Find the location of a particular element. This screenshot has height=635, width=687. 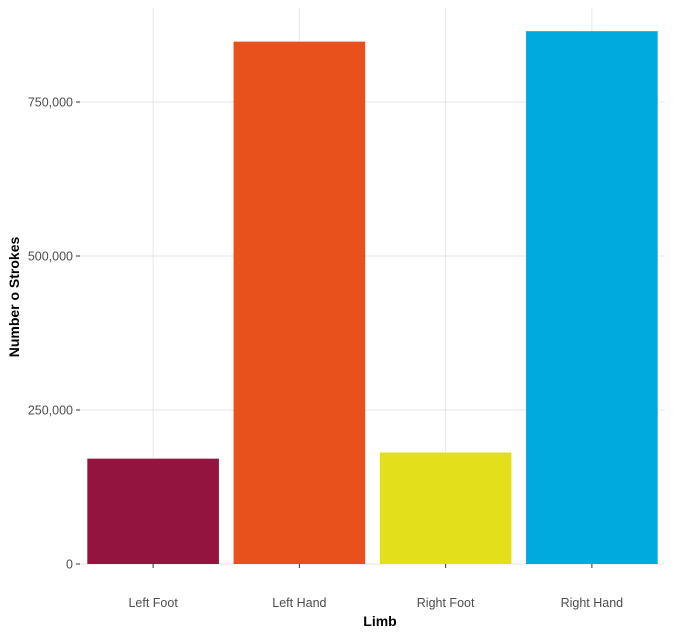

y-tick-label: 500,000 is located at coordinates (50, 257).